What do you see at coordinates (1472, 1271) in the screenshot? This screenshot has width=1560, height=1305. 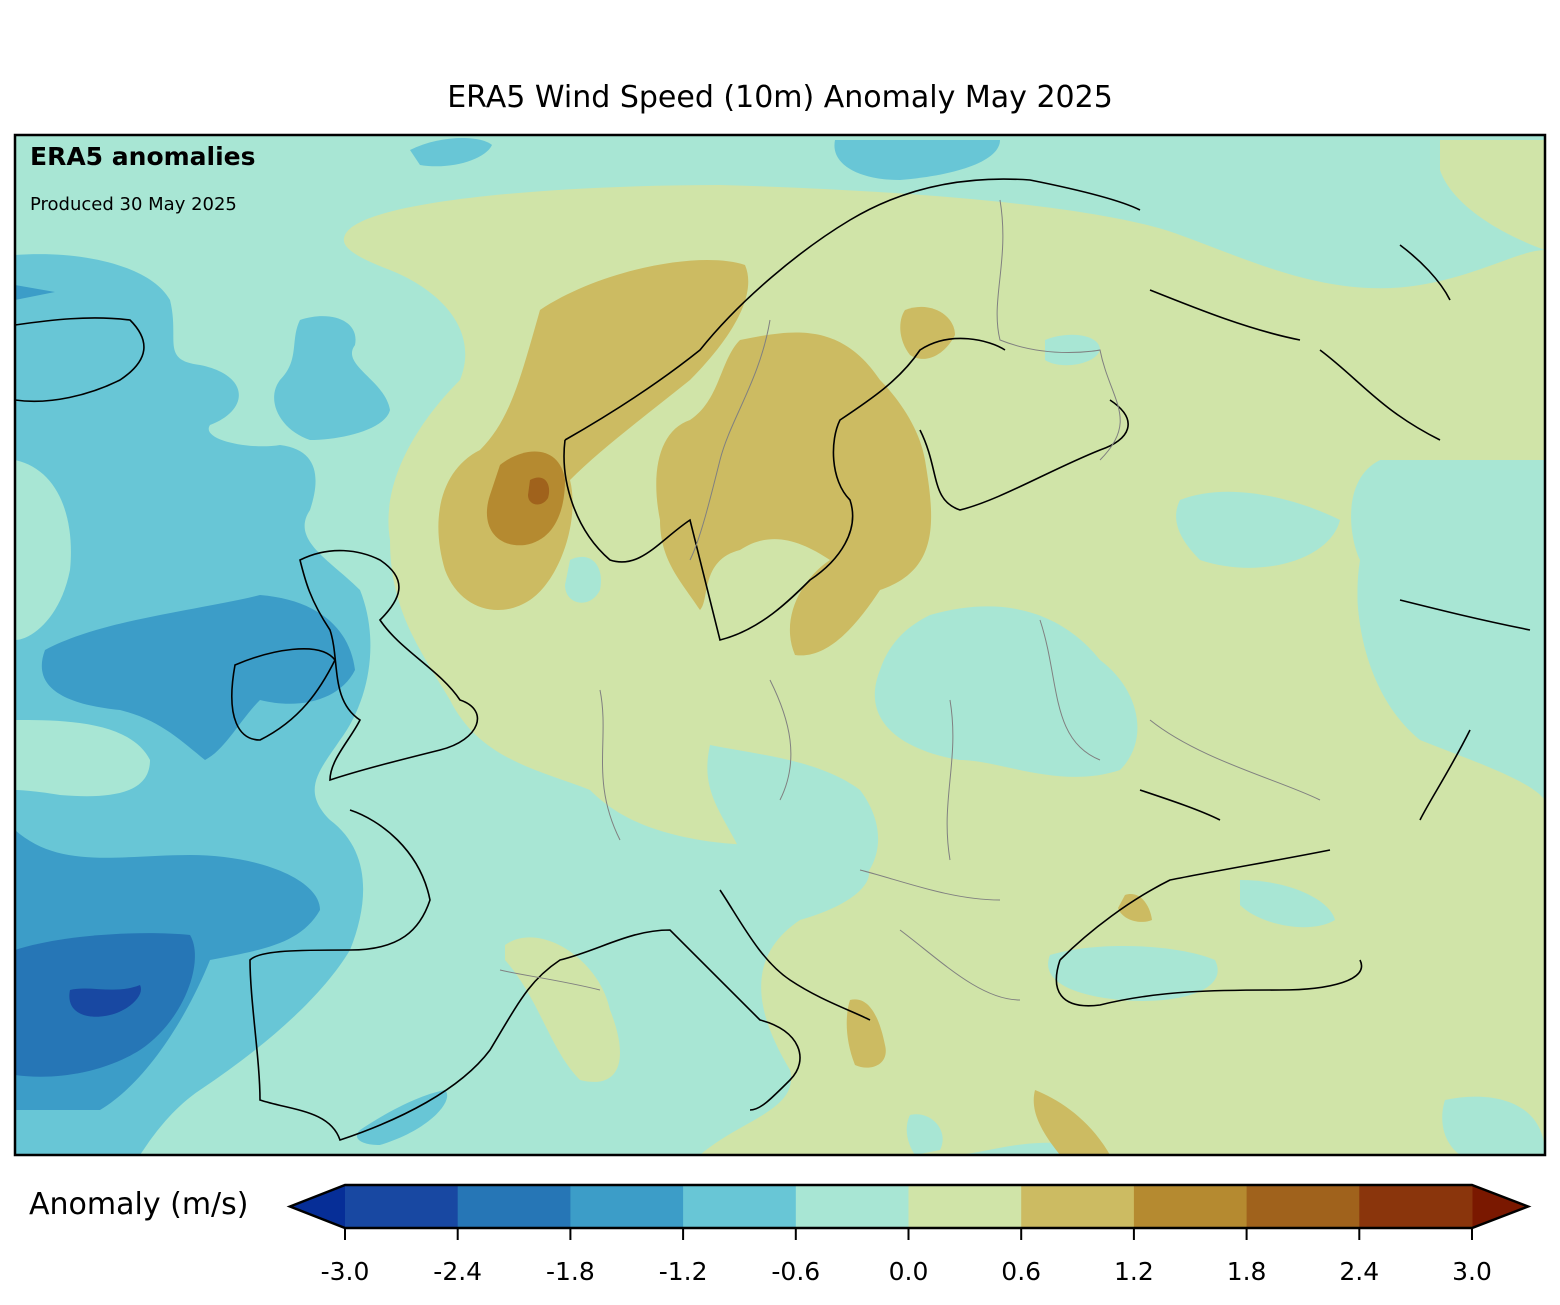 I see `colorbar-tick-label: 3.0` at bounding box center [1472, 1271].